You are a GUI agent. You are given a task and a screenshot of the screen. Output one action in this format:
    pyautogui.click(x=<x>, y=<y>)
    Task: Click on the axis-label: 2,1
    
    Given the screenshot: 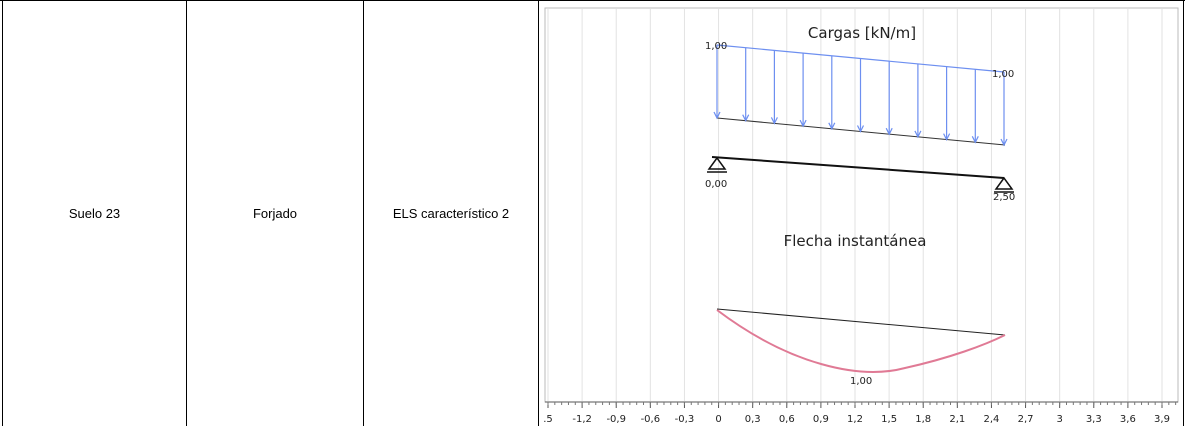 What is the action you would take?
    pyautogui.click(x=957, y=419)
    